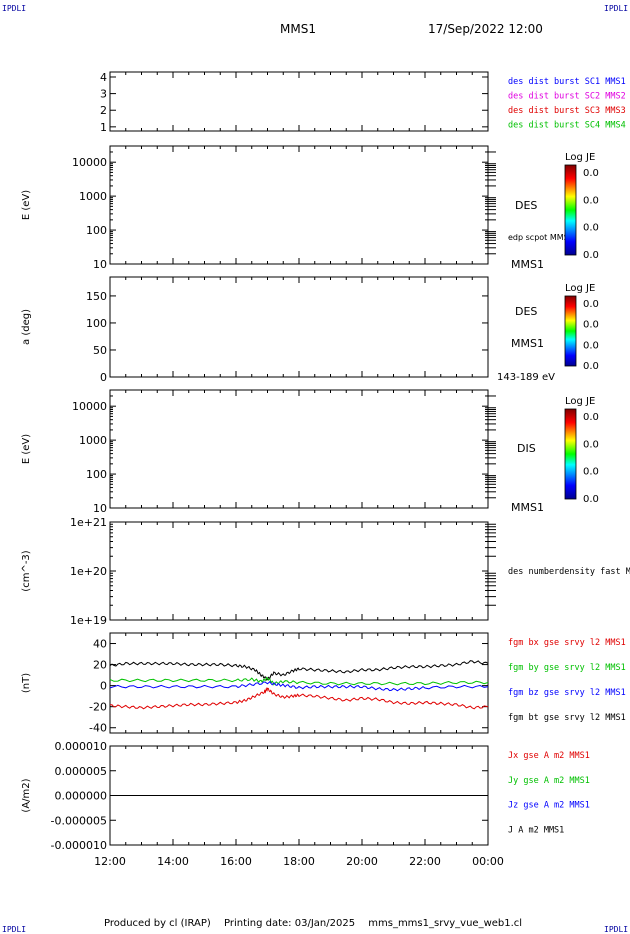 The width and height of the screenshot is (630, 934). I want to click on y-tick-label-p6: 0, so click(103, 686).